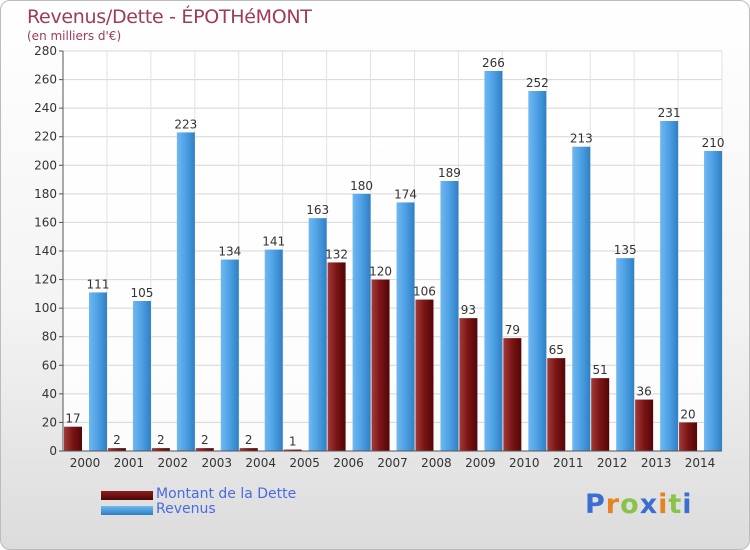 This screenshot has width=750, height=550. What do you see at coordinates (468, 310) in the screenshot?
I see `data-label-dette: 93` at bounding box center [468, 310].